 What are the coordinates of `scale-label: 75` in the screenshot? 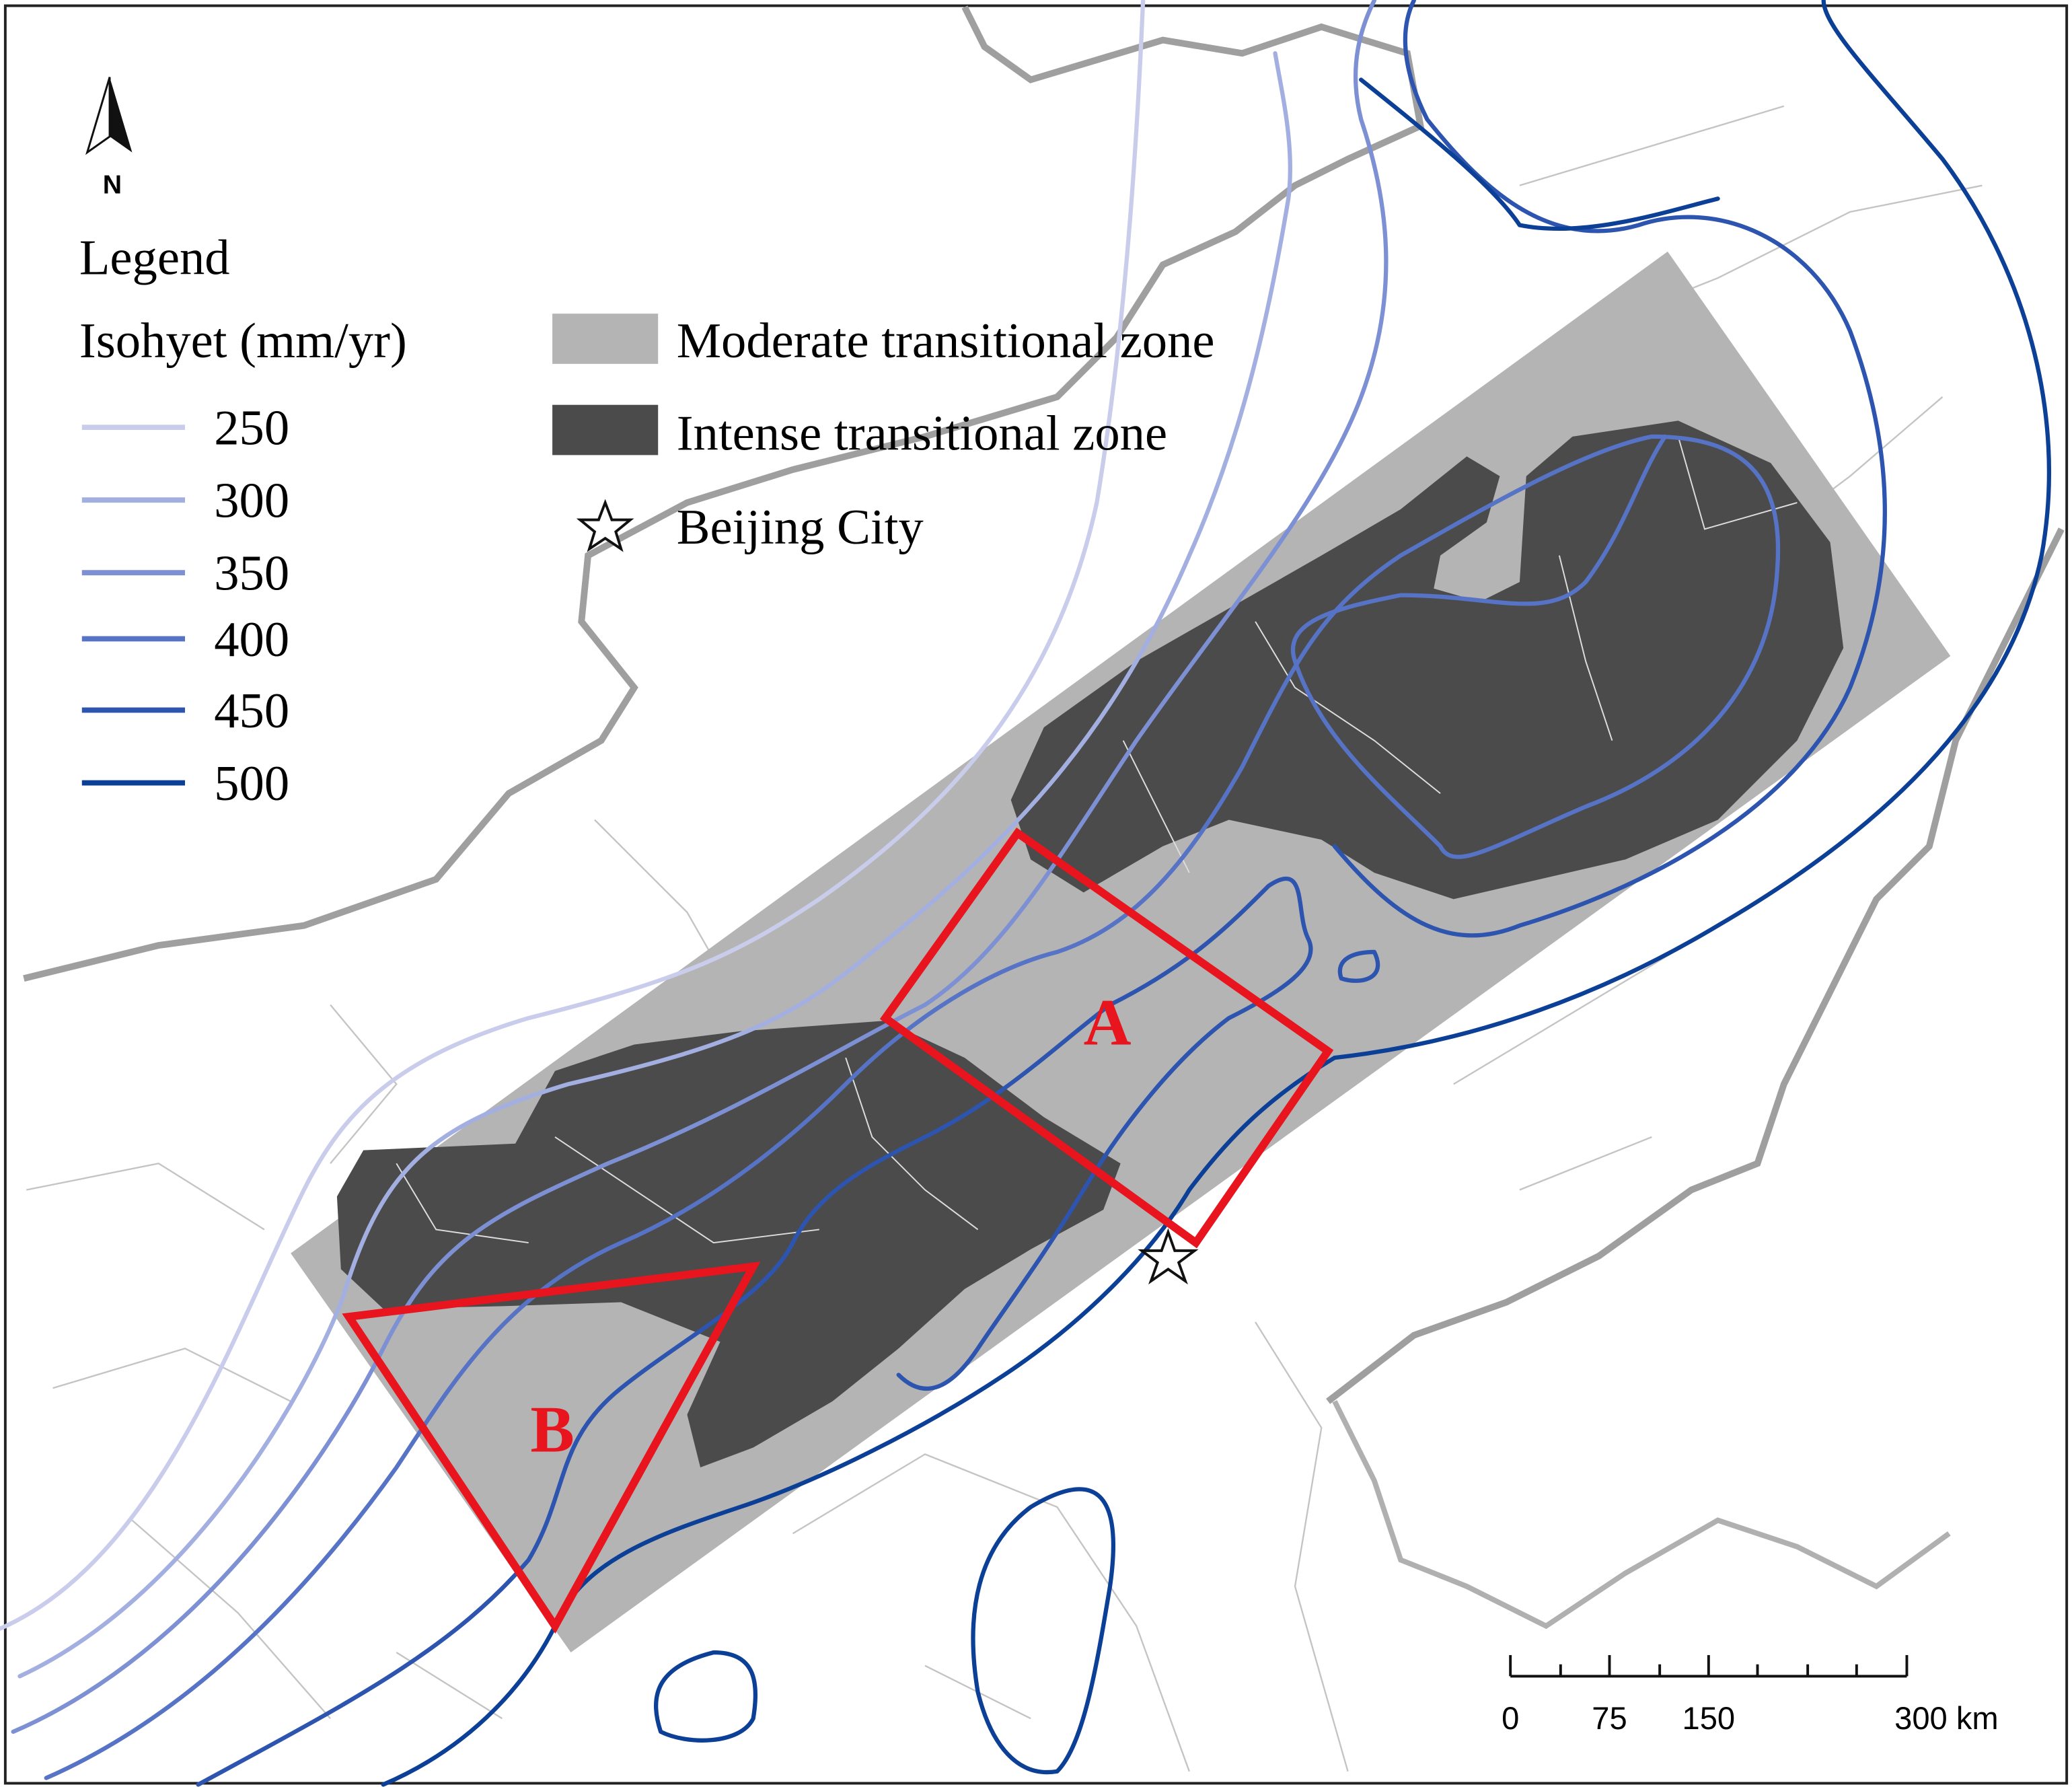 It's located at (1609, 1718).